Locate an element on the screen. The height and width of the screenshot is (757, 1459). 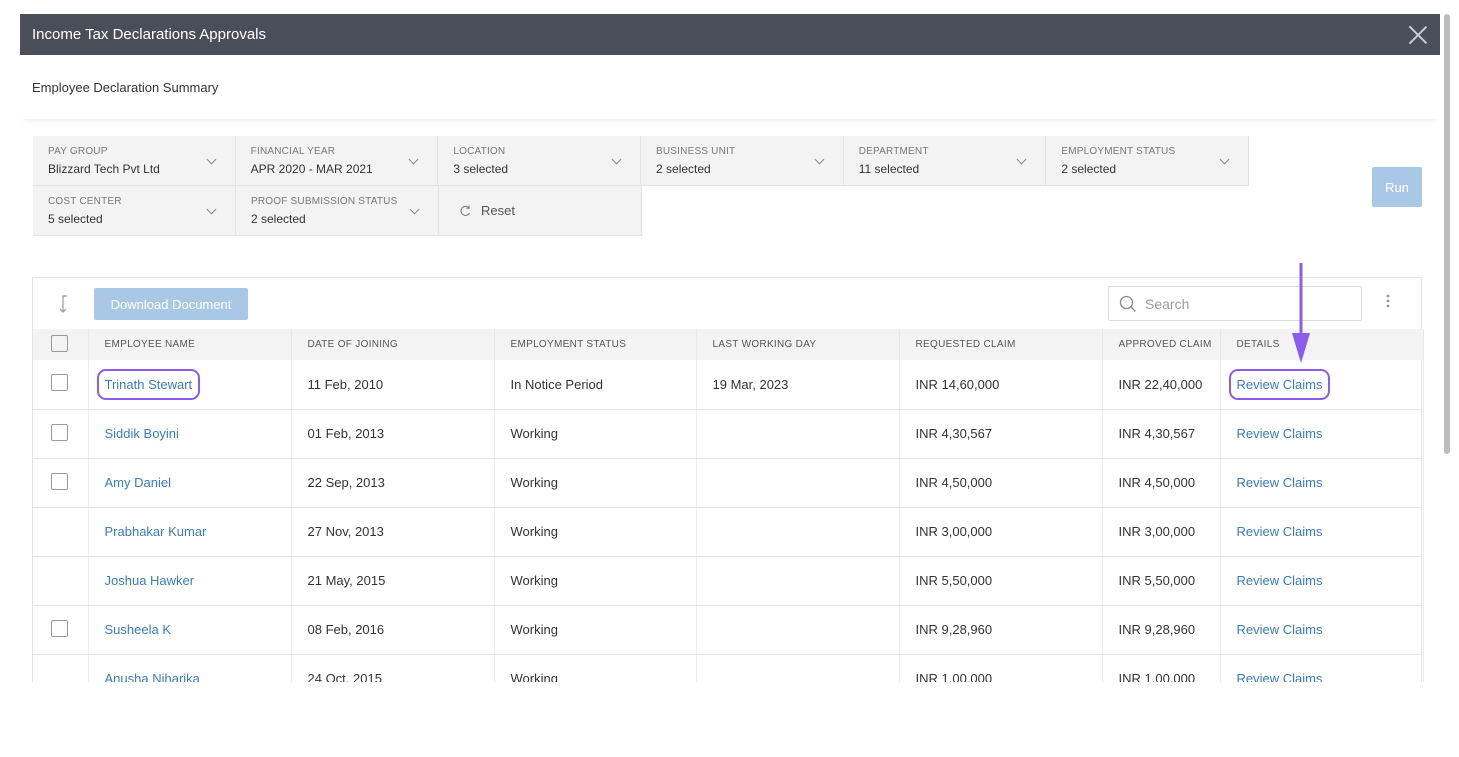
approved-claim-cell: INR 5,50,000 is located at coordinates (1161, 581).